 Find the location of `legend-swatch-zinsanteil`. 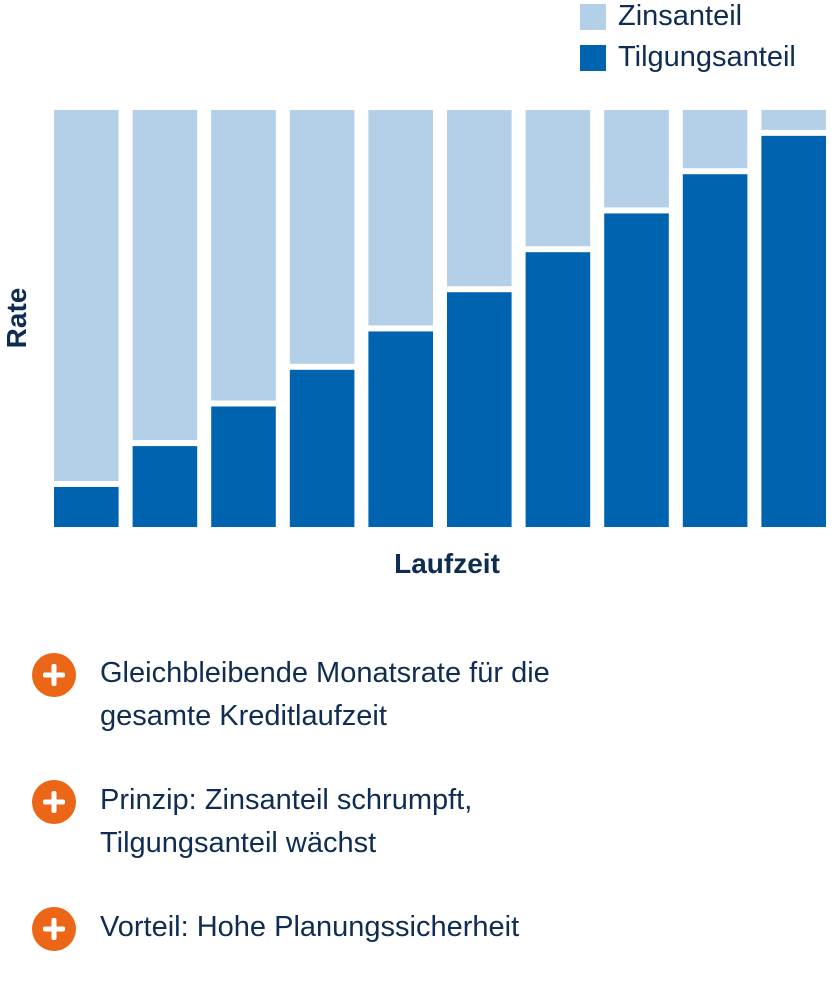

legend-swatch-zinsanteil is located at coordinates (593, 16).